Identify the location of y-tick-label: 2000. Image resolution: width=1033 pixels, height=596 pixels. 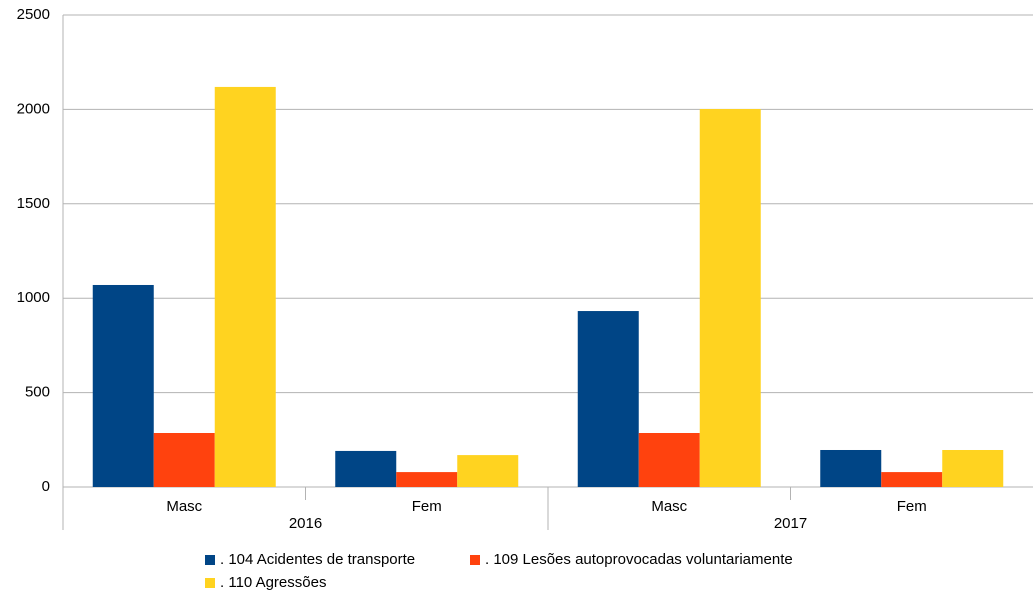
(33, 108).